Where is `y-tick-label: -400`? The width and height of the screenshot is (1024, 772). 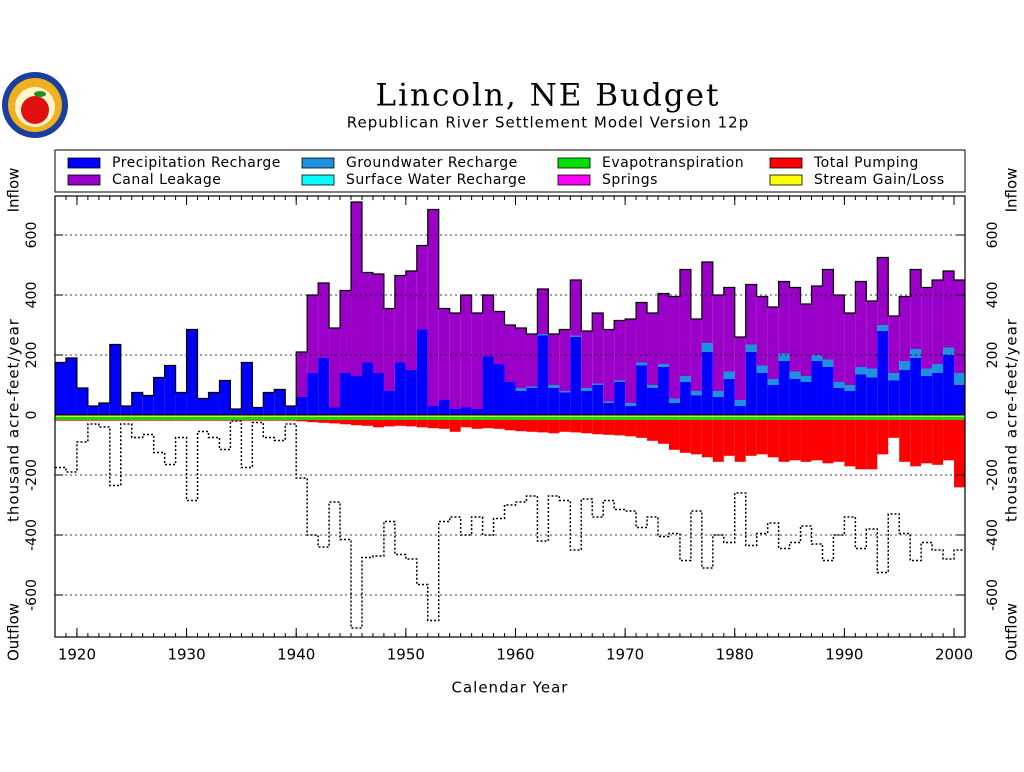
y-tick-label: -400 is located at coordinates (32, 535).